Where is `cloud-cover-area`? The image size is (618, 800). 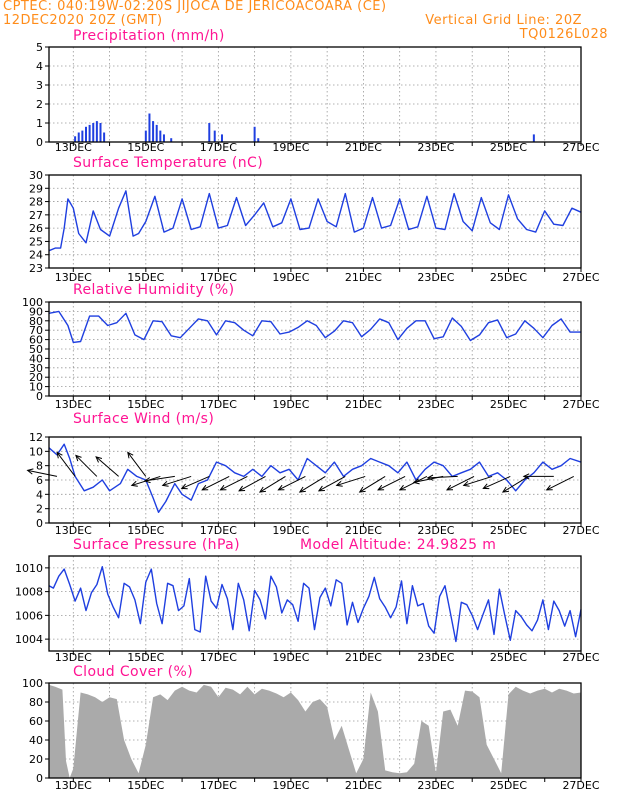
cloud-cover-area is located at coordinates (315, 731).